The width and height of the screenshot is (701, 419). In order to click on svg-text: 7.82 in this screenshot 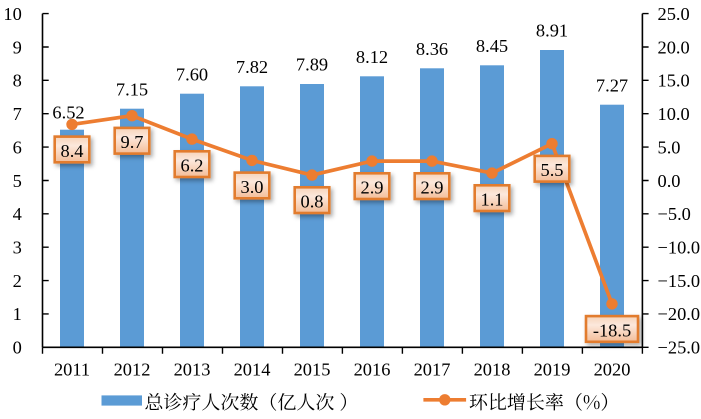, I will do `click(252, 67)`.